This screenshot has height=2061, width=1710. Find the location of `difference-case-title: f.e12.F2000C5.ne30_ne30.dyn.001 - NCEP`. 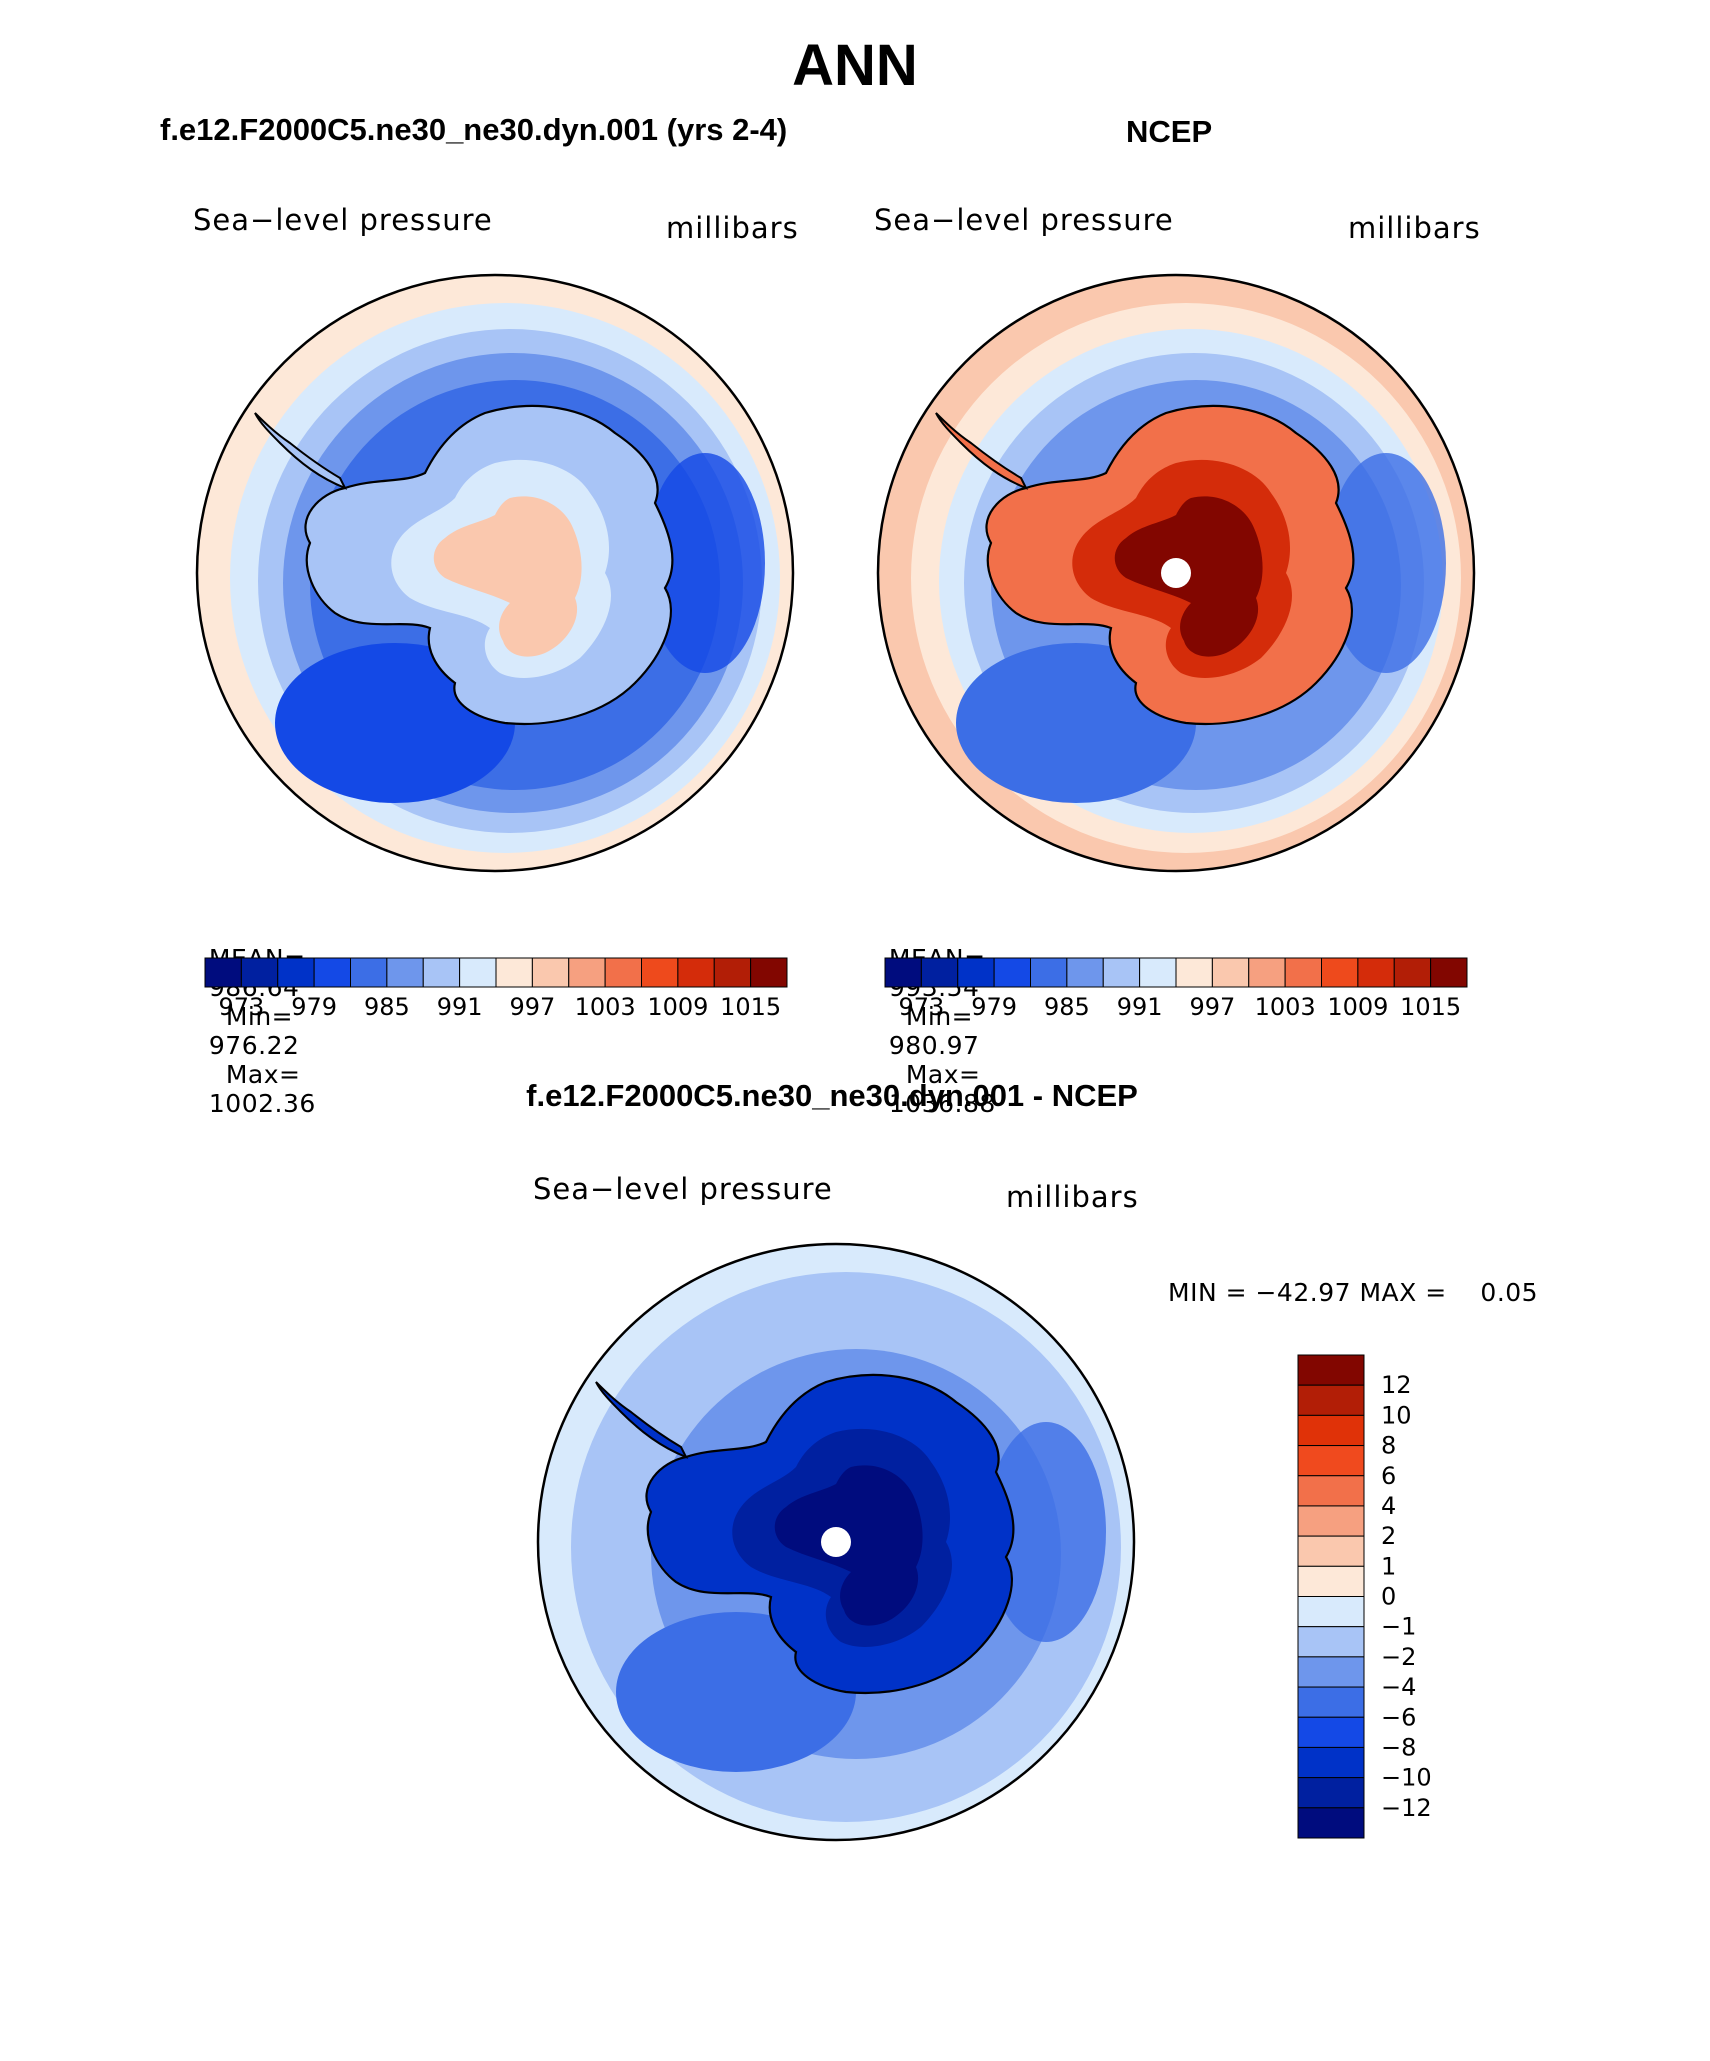

difference-case-title: f.e12.F2000C5.ne30_ne30.dyn.001 - NCEP is located at coordinates (832, 1095).